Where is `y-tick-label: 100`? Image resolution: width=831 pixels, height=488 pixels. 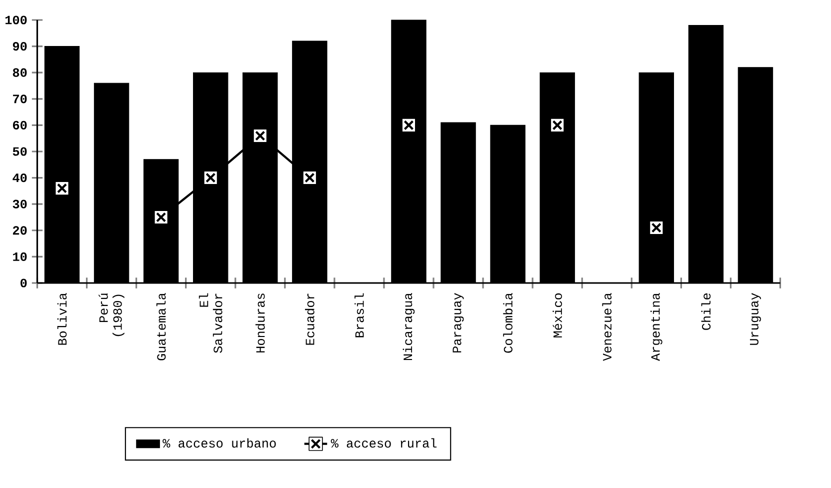 y-tick-label: 100 is located at coordinates (16, 20).